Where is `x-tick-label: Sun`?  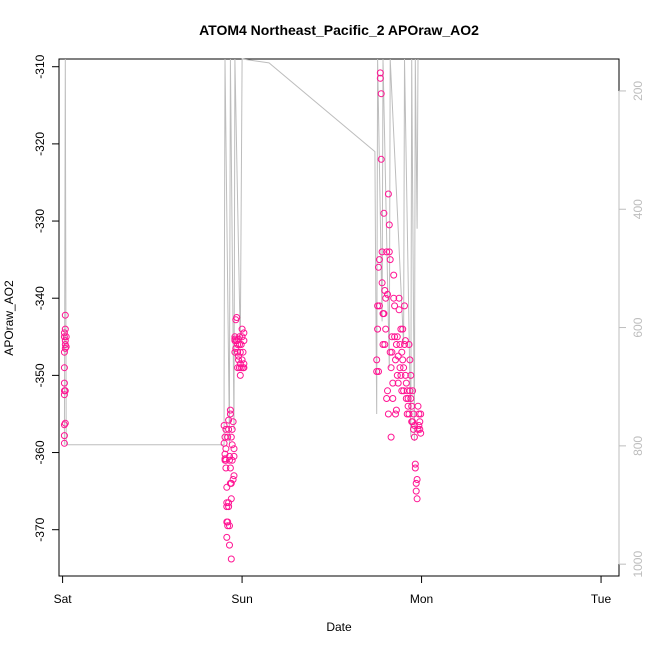
x-tick-label: Sun is located at coordinates (241, 599).